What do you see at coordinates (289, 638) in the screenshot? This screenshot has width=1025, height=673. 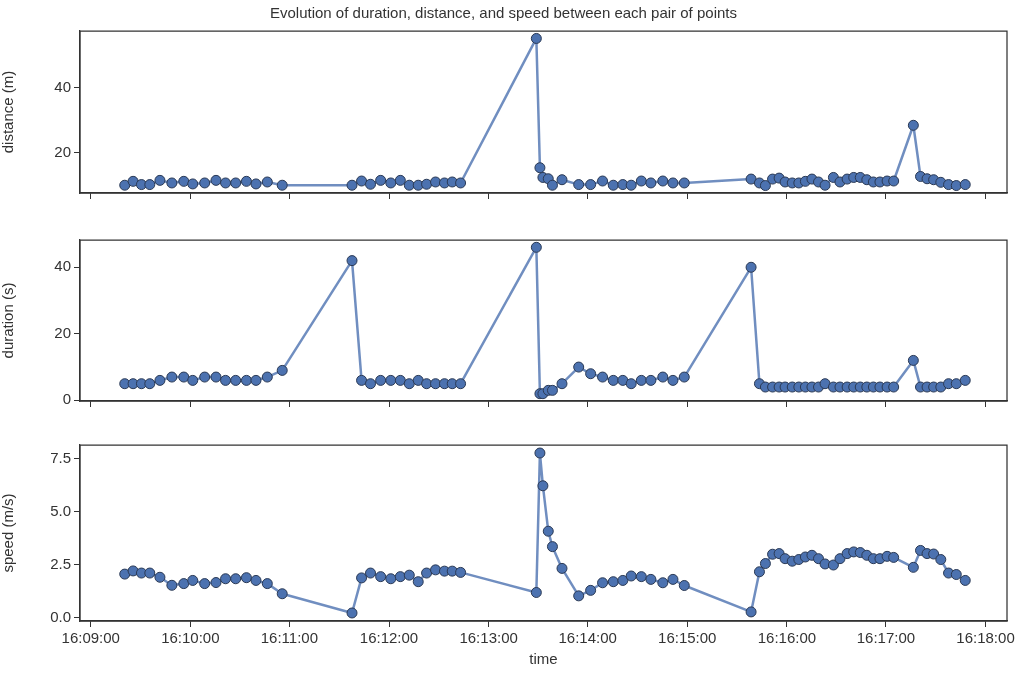 I see `x-tick-label: 16:11:00` at bounding box center [289, 638].